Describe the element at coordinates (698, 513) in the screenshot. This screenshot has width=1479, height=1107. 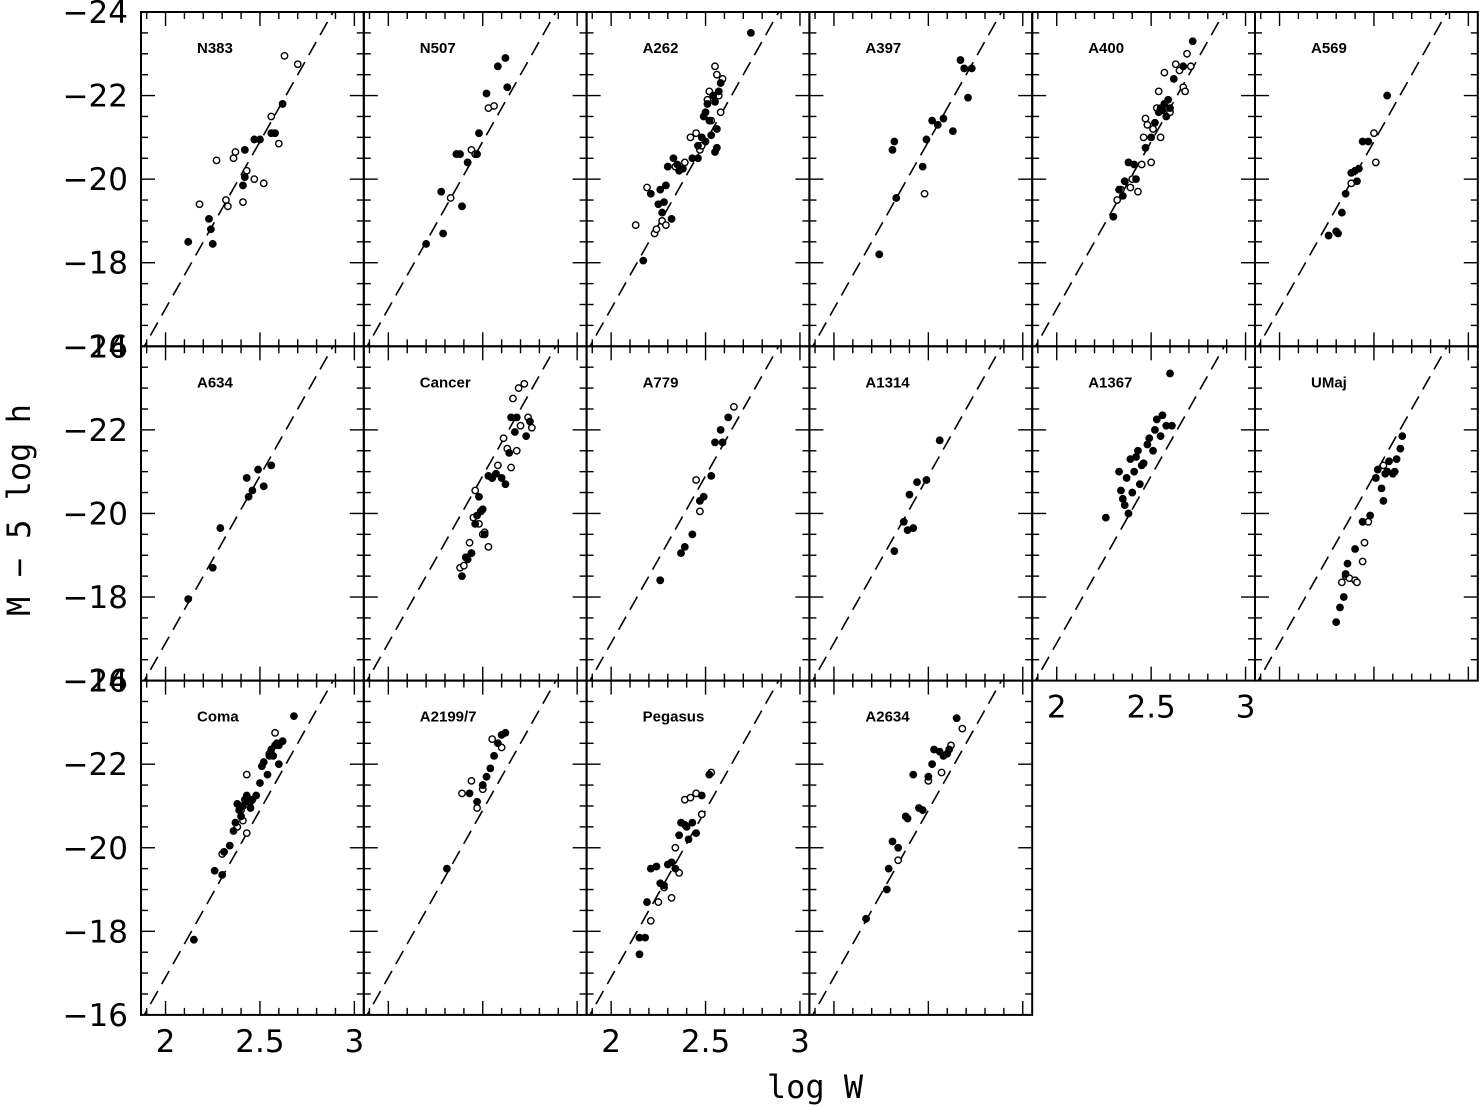
I see `panel-a779: A779` at that location.